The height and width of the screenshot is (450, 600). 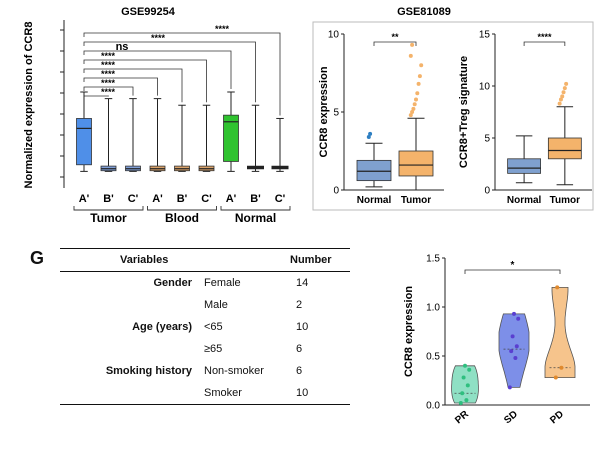 What do you see at coordinates (245, 393) in the screenshot?
I see `category-cell: Smoker` at bounding box center [245, 393].